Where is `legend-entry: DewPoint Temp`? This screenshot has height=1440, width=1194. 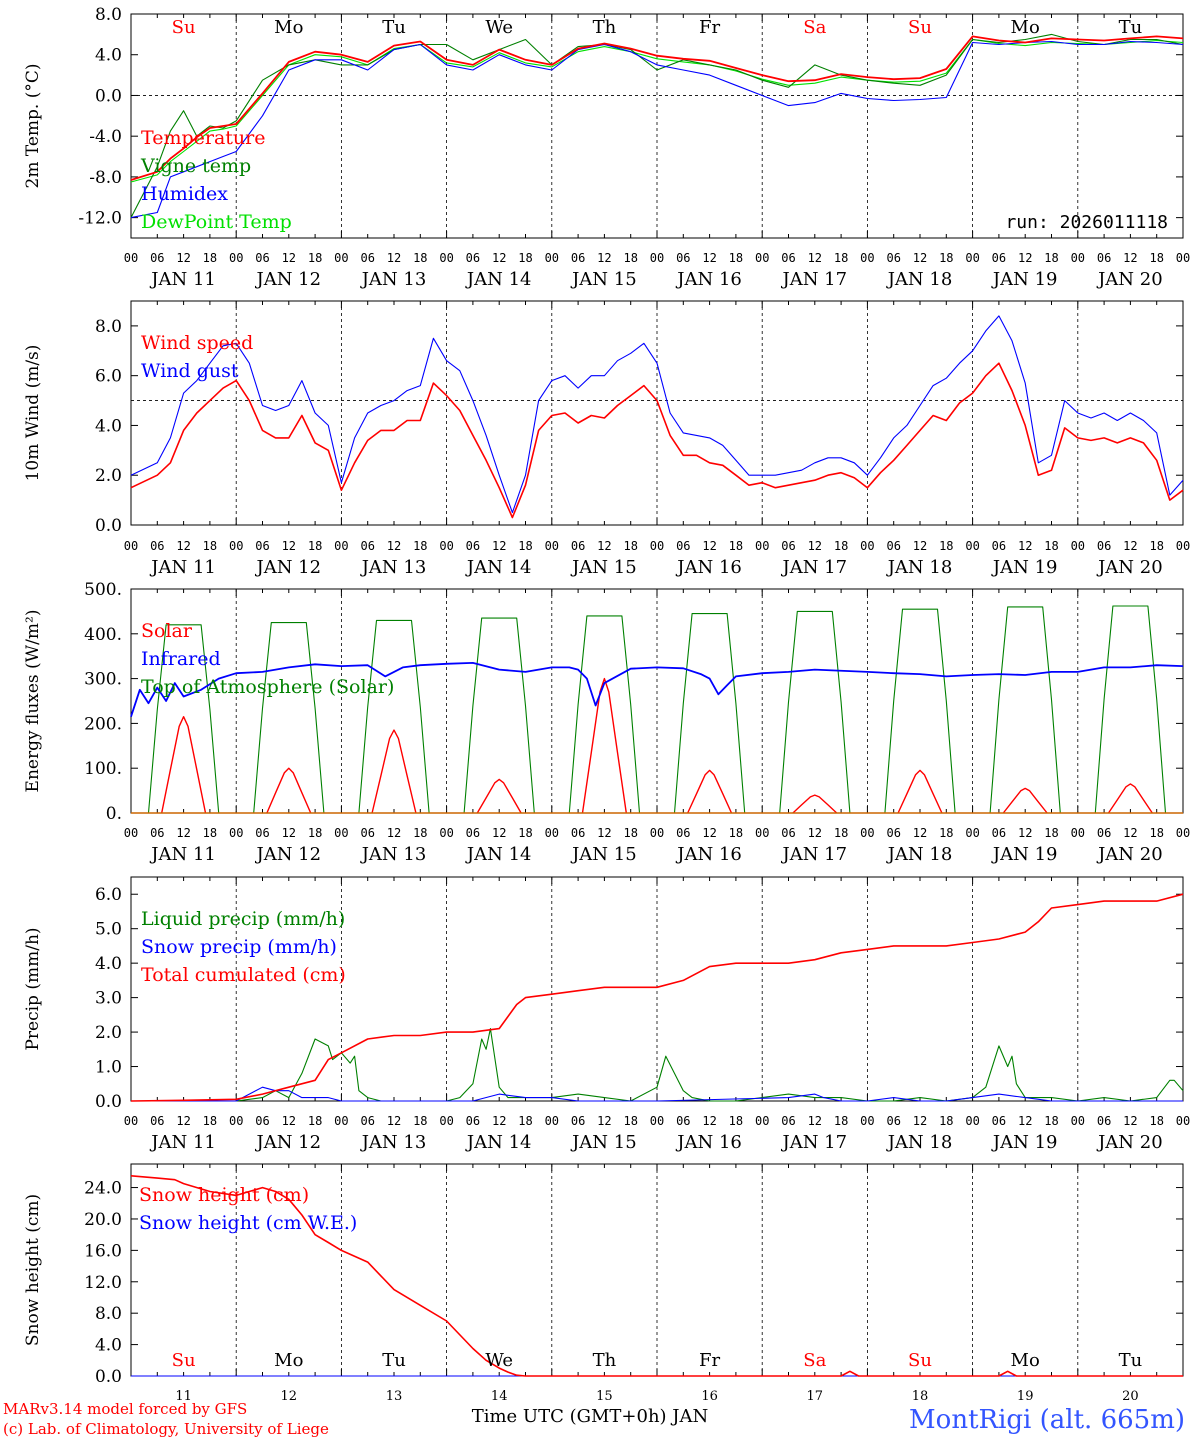 legend-entry: DewPoint Temp is located at coordinates (216, 222).